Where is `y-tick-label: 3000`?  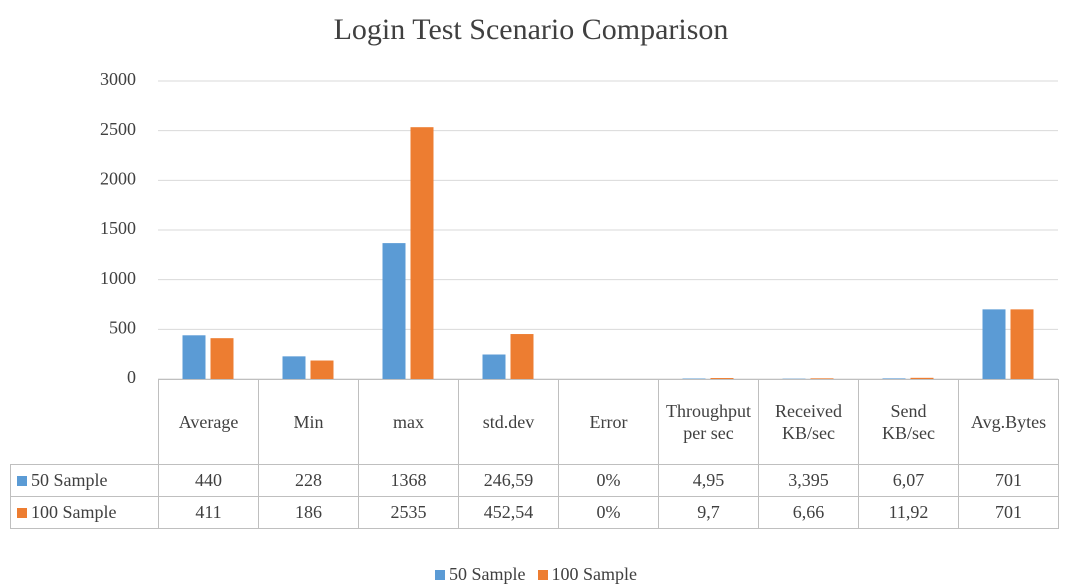
y-tick-label: 3000 is located at coordinates (118, 79).